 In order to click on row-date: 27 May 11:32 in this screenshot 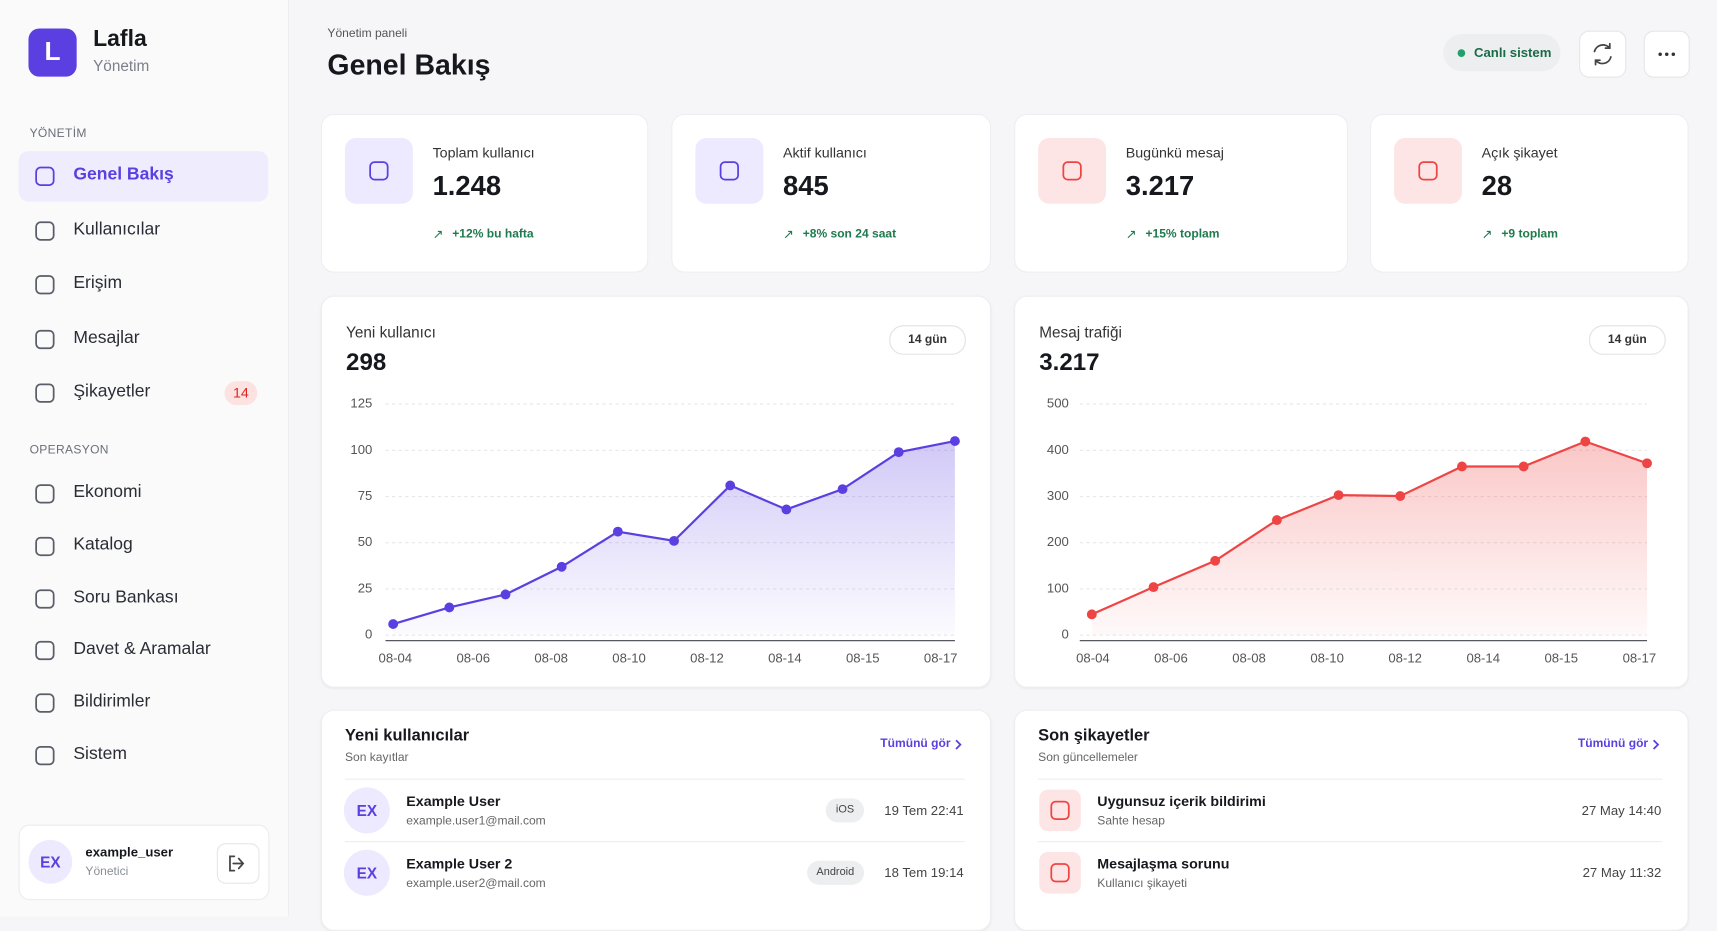, I will do `click(1622, 873)`.